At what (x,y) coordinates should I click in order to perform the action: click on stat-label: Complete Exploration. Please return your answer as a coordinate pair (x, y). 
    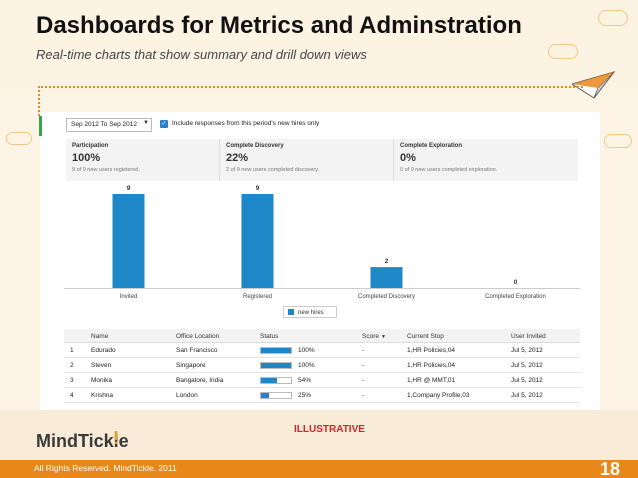
    Looking at the image, I should click on (431, 146).